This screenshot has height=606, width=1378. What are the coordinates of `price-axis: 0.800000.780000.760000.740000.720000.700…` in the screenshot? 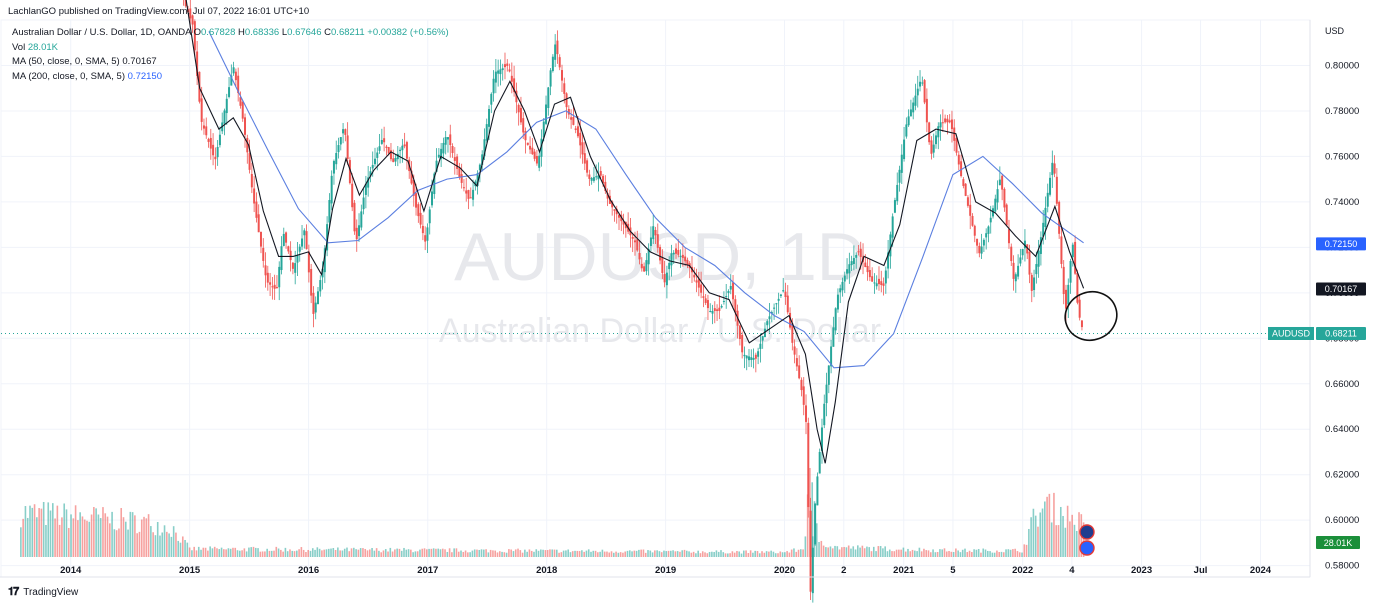 It's located at (1342, 315).